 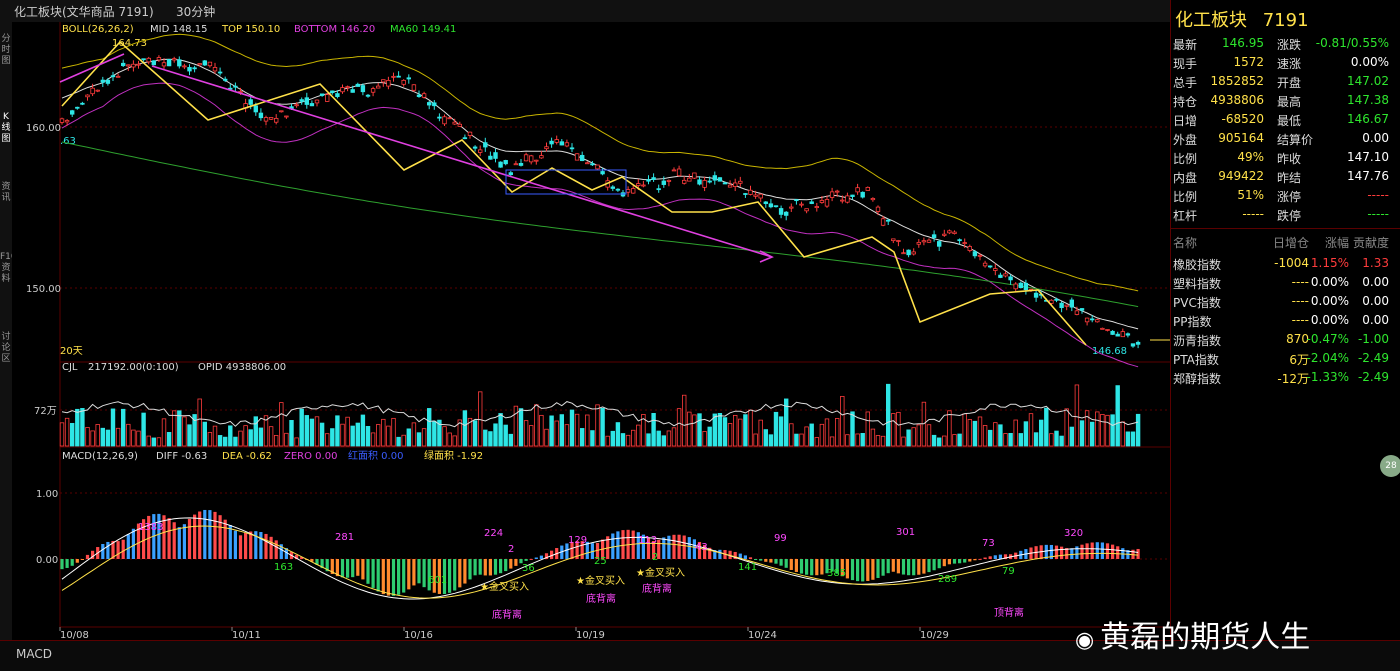 I want to click on index-header: 日增仓, so click(x=1290, y=243).